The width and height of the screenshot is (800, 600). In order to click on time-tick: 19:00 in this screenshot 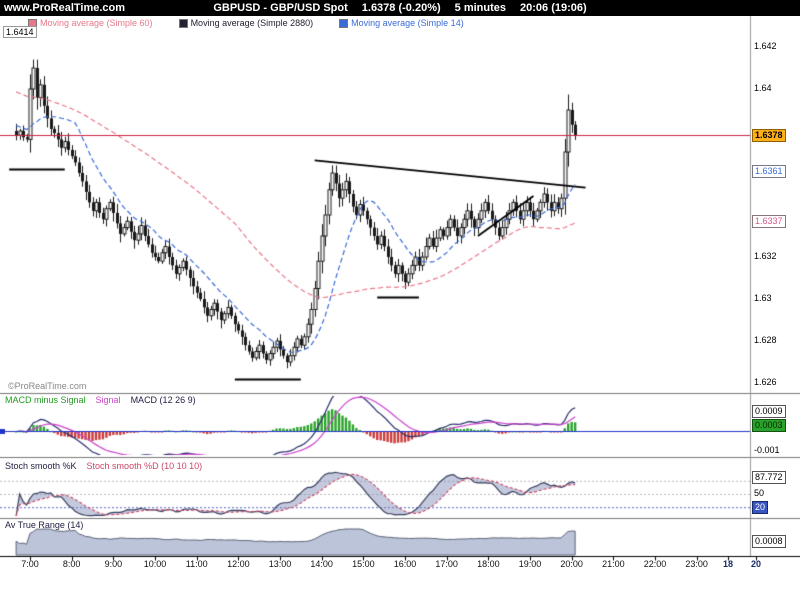, I will do `click(530, 564)`.